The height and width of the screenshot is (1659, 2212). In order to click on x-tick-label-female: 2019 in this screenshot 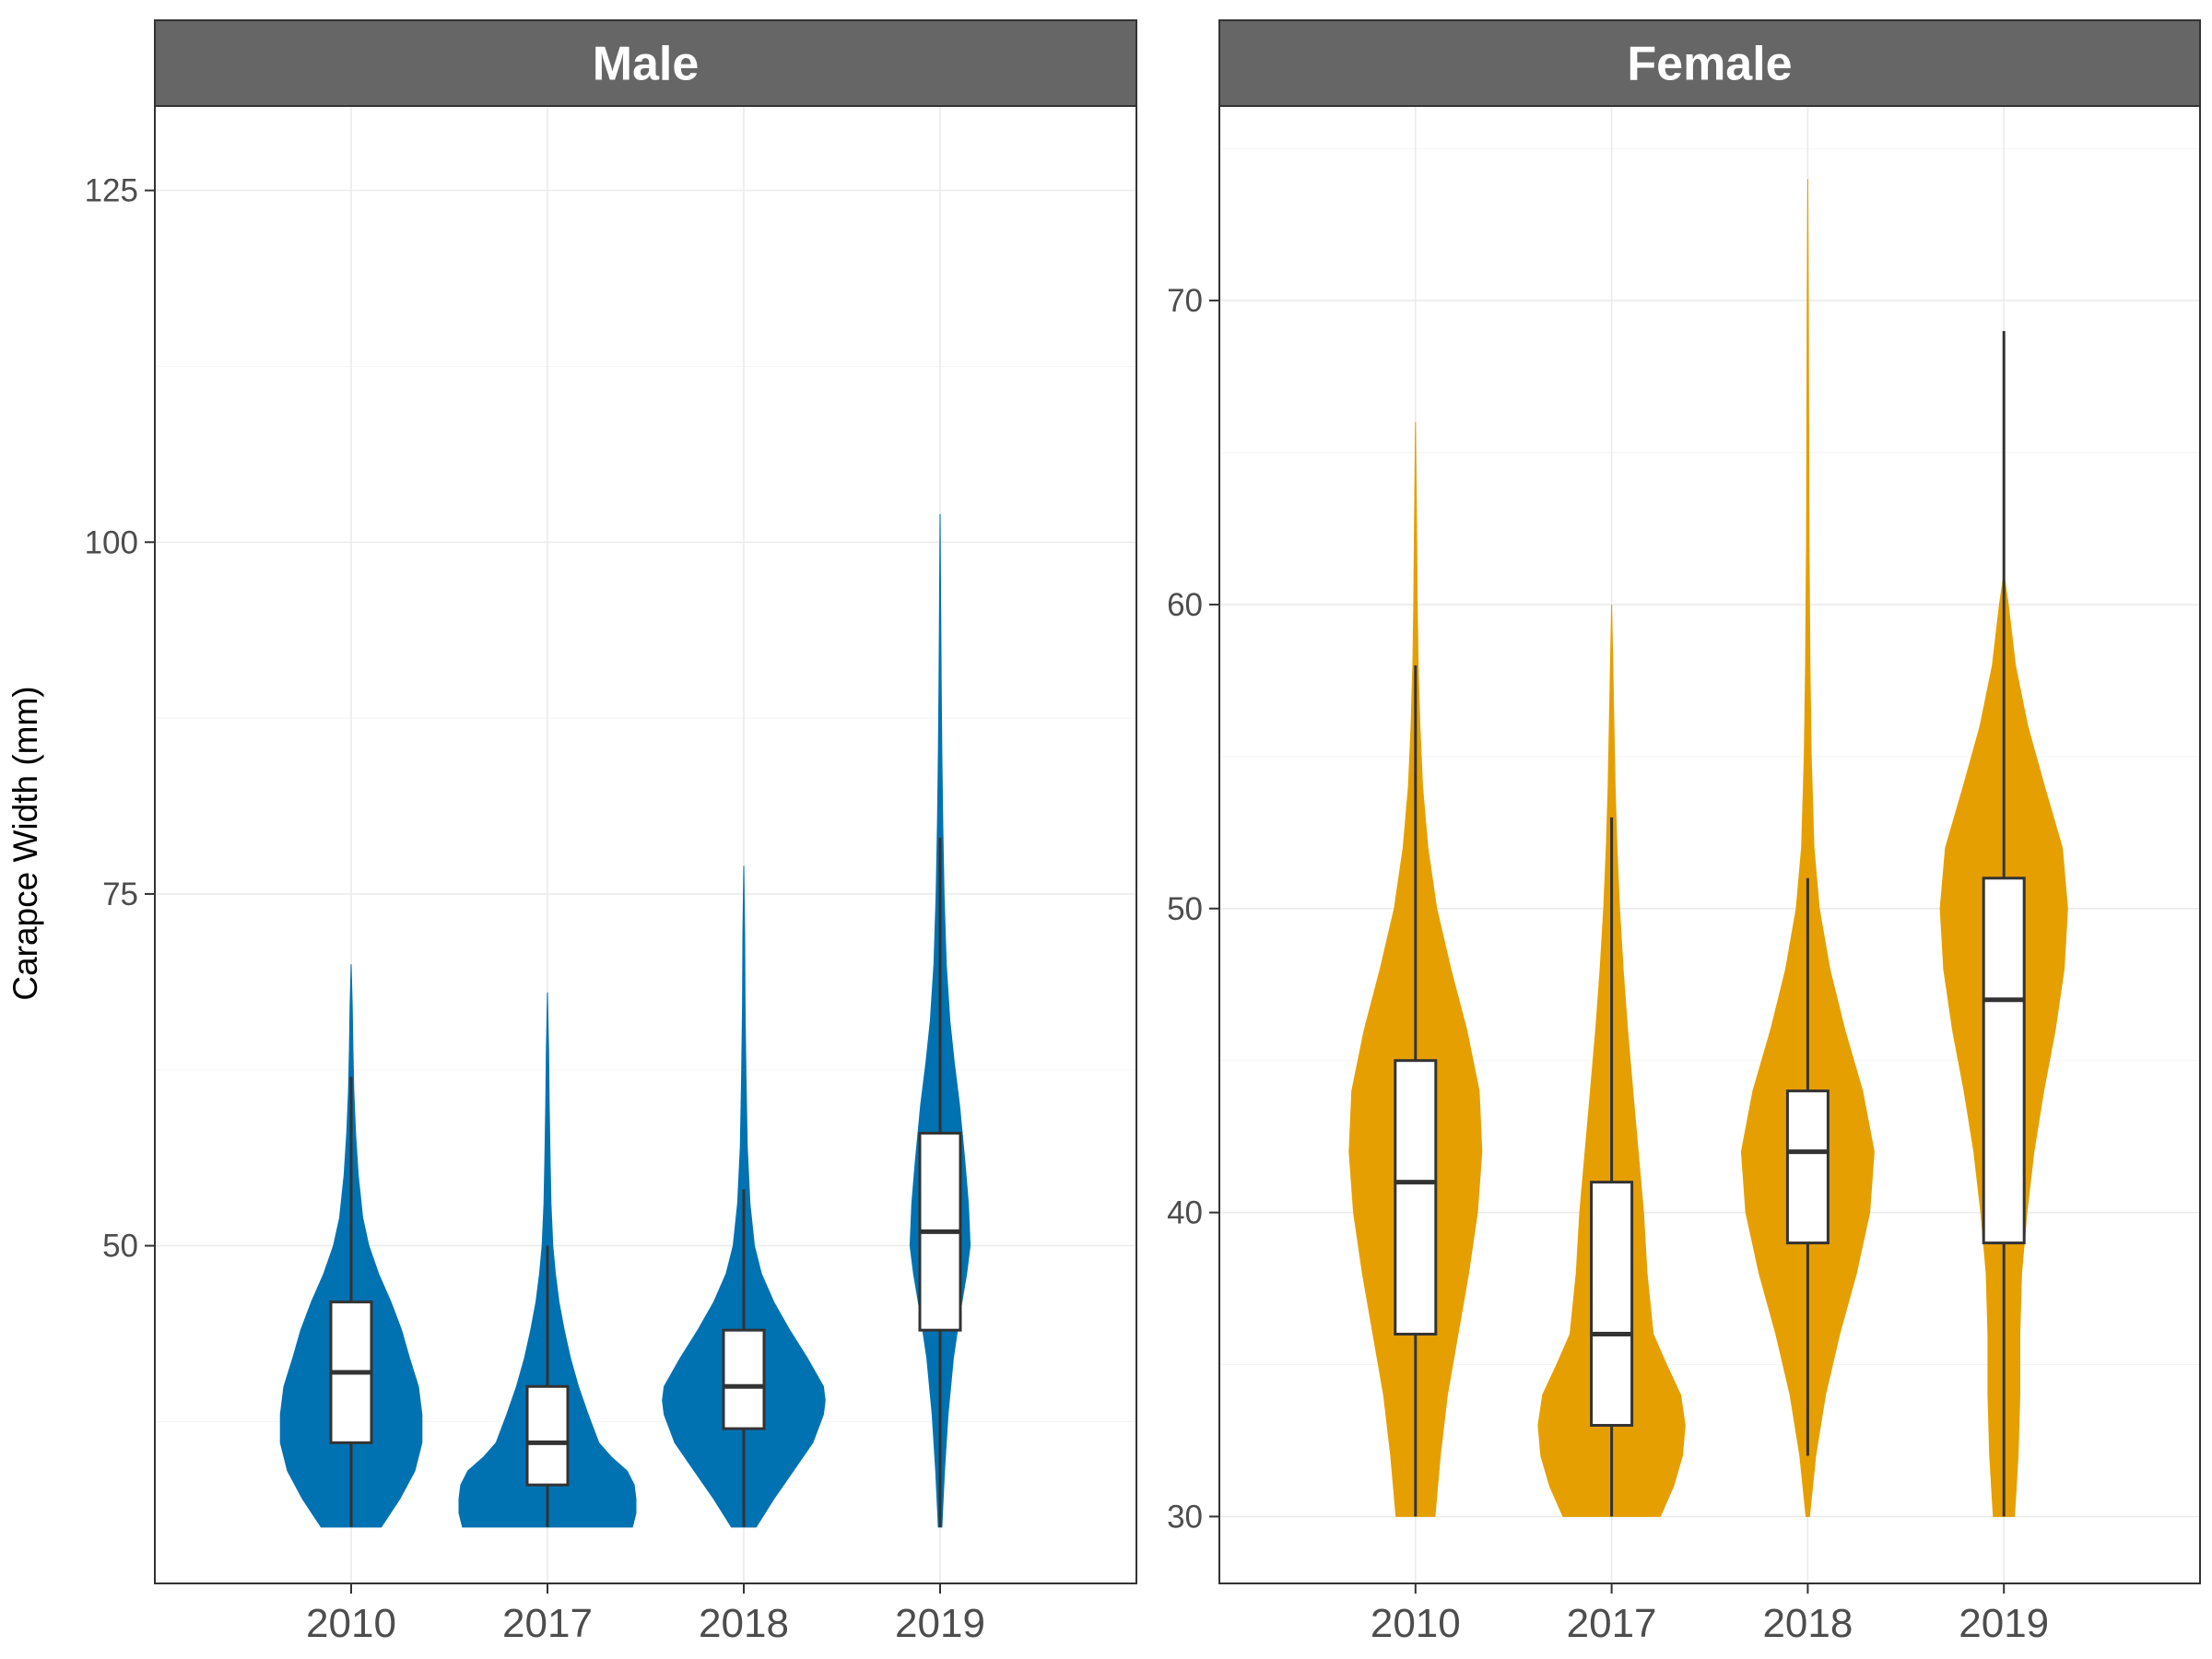, I will do `click(2004, 1623)`.